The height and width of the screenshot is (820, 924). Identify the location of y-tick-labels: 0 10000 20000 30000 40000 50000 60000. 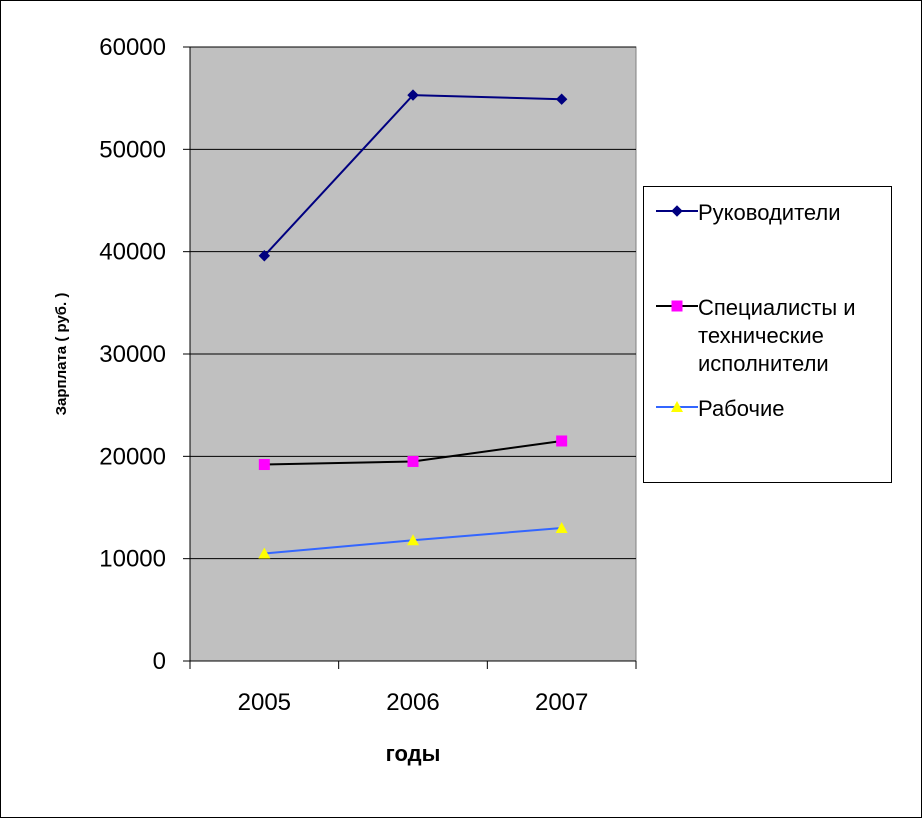
(132, 354).